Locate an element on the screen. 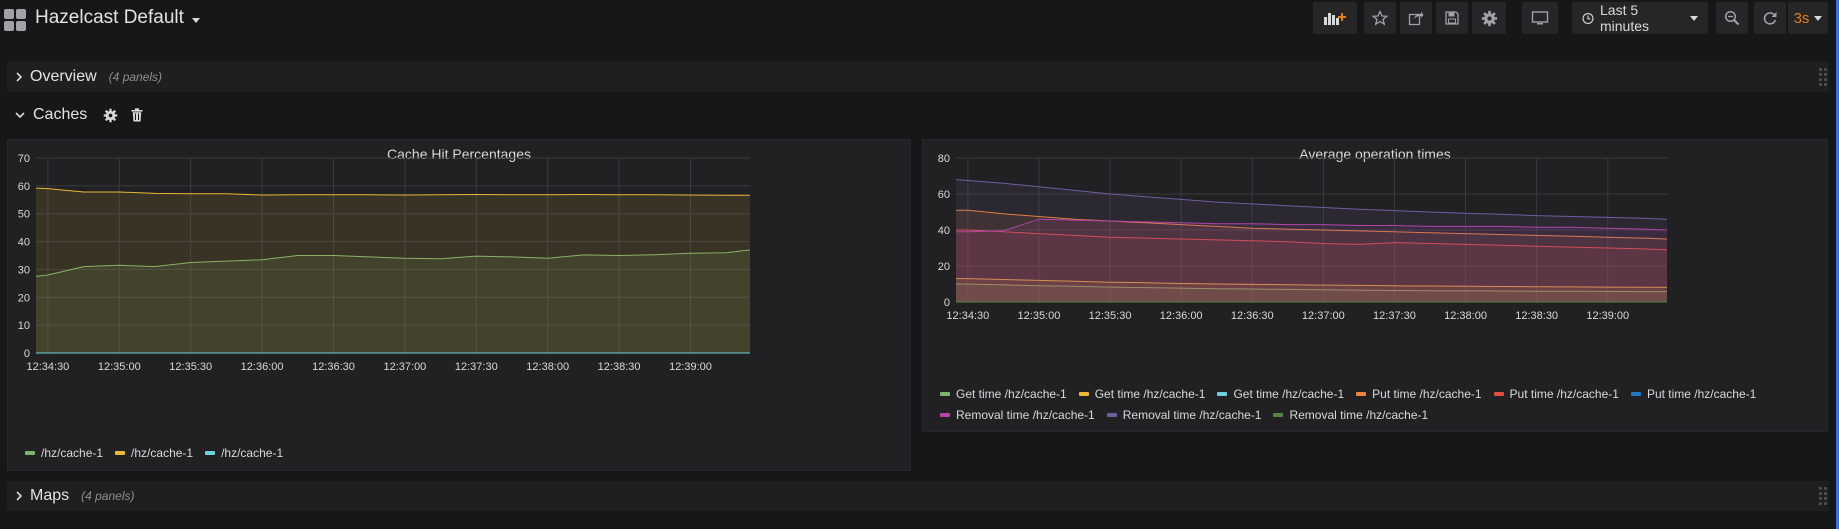 This screenshot has width=1839, height=529. row-caches: Caches is located at coordinates (75, 115).